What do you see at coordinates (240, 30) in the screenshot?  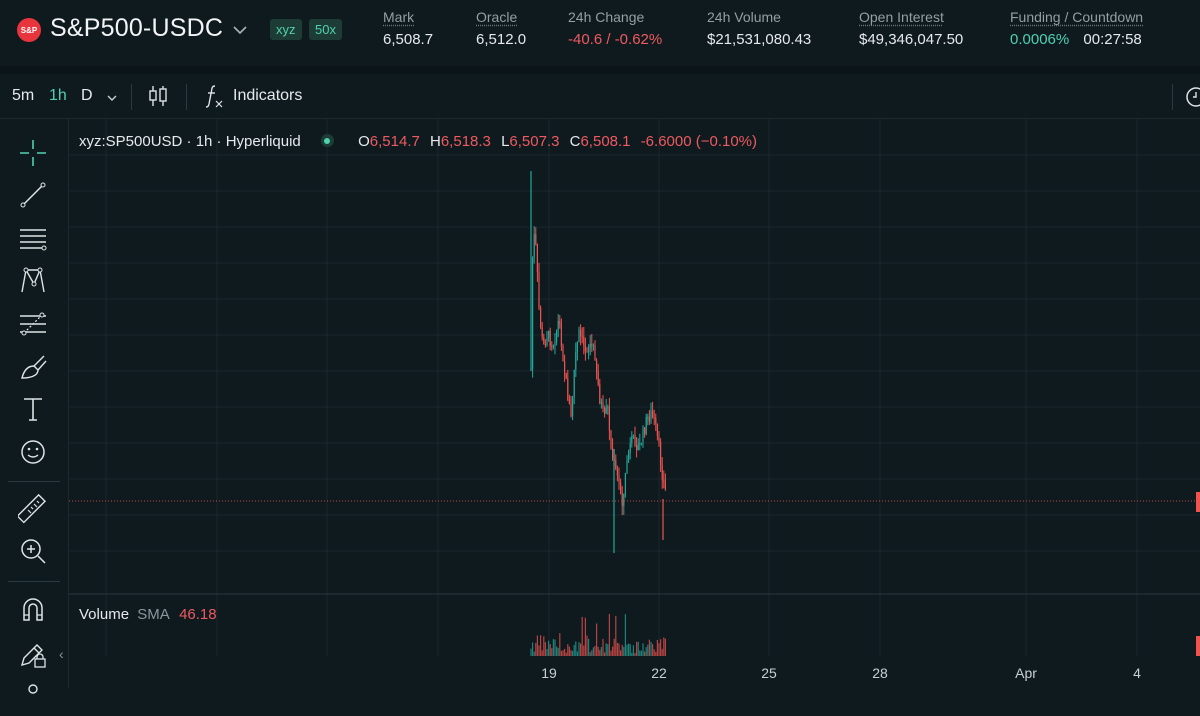 I see `chevron-down-icon` at bounding box center [240, 30].